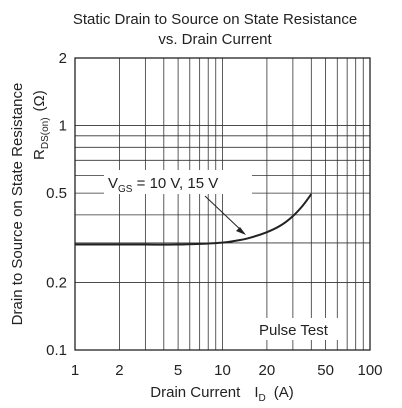  What do you see at coordinates (75, 370) in the screenshot?
I see `x-tick-label: 1` at bounding box center [75, 370].